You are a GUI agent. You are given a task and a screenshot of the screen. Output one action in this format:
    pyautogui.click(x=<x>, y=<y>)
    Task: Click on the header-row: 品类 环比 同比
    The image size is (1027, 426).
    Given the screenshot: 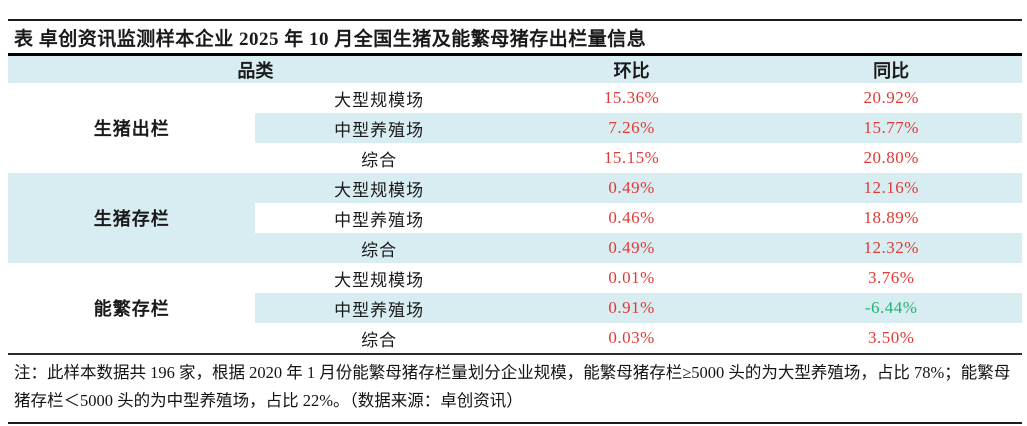 What is the action you would take?
    pyautogui.click(x=515, y=69)
    